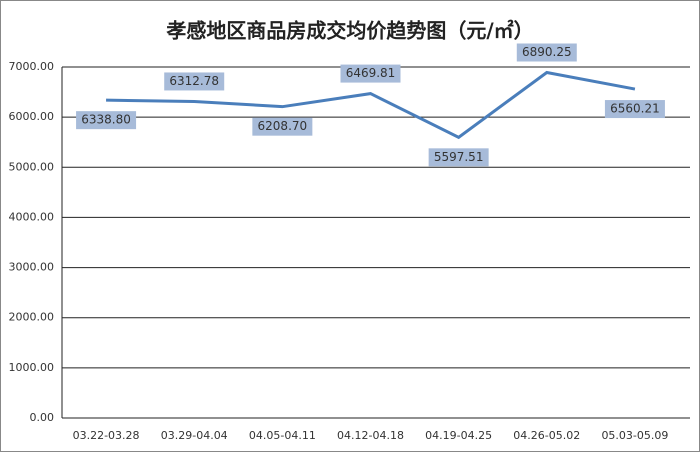  What do you see at coordinates (371, 105) in the screenshot?
I see `line` at bounding box center [371, 105].